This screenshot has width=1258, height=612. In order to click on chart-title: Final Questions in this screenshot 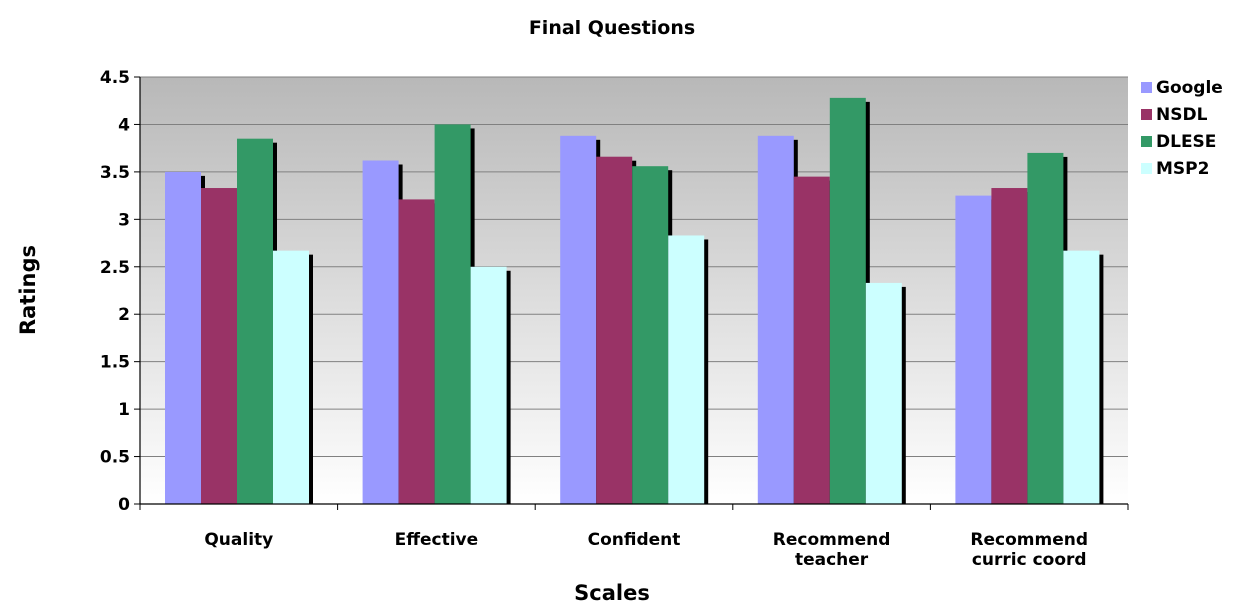, I will do `click(612, 28)`.